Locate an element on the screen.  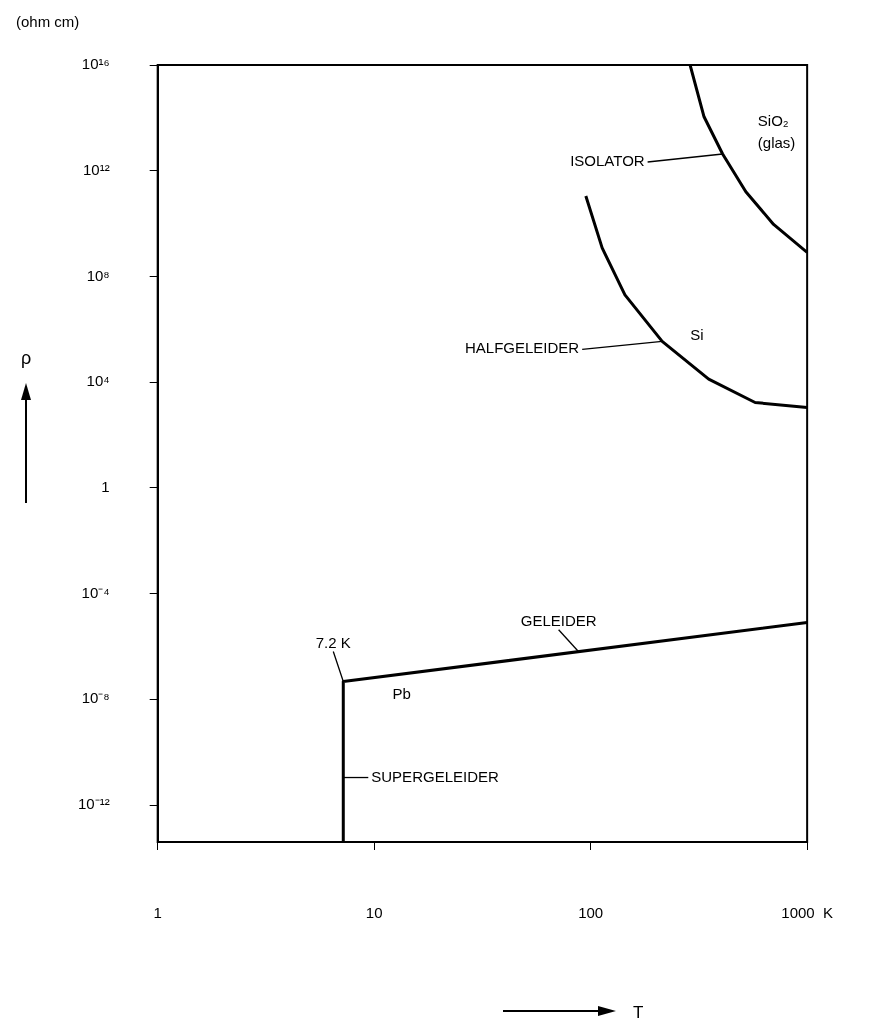
y-tick-label: 10⁸ is located at coordinates (98, 275).